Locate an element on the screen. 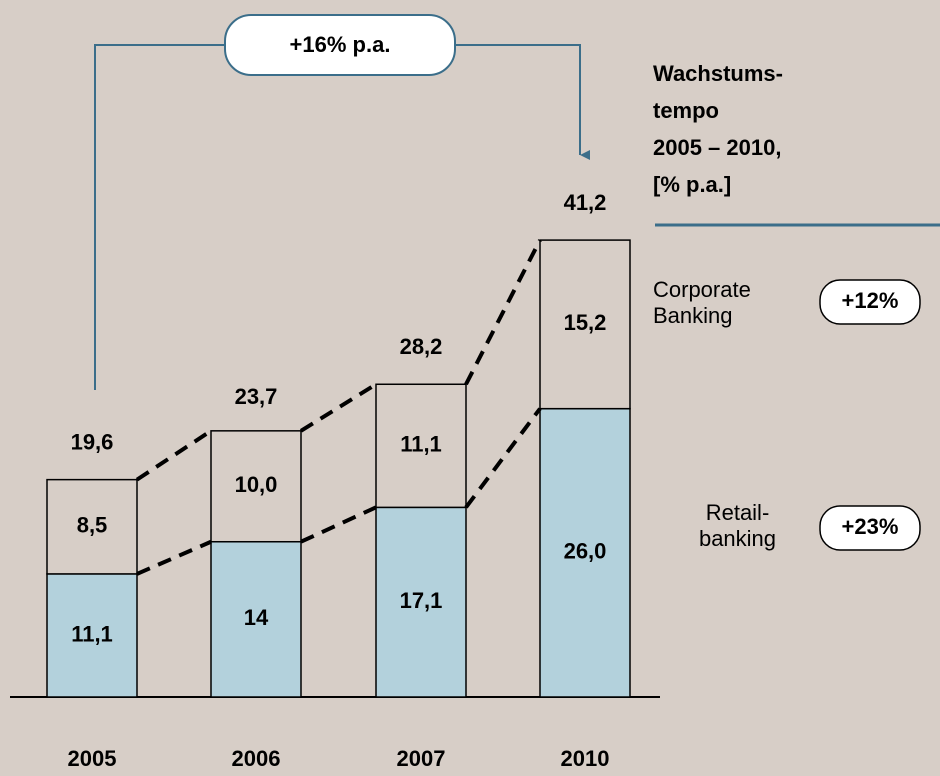  value-label: 8,5 is located at coordinates (92, 525).